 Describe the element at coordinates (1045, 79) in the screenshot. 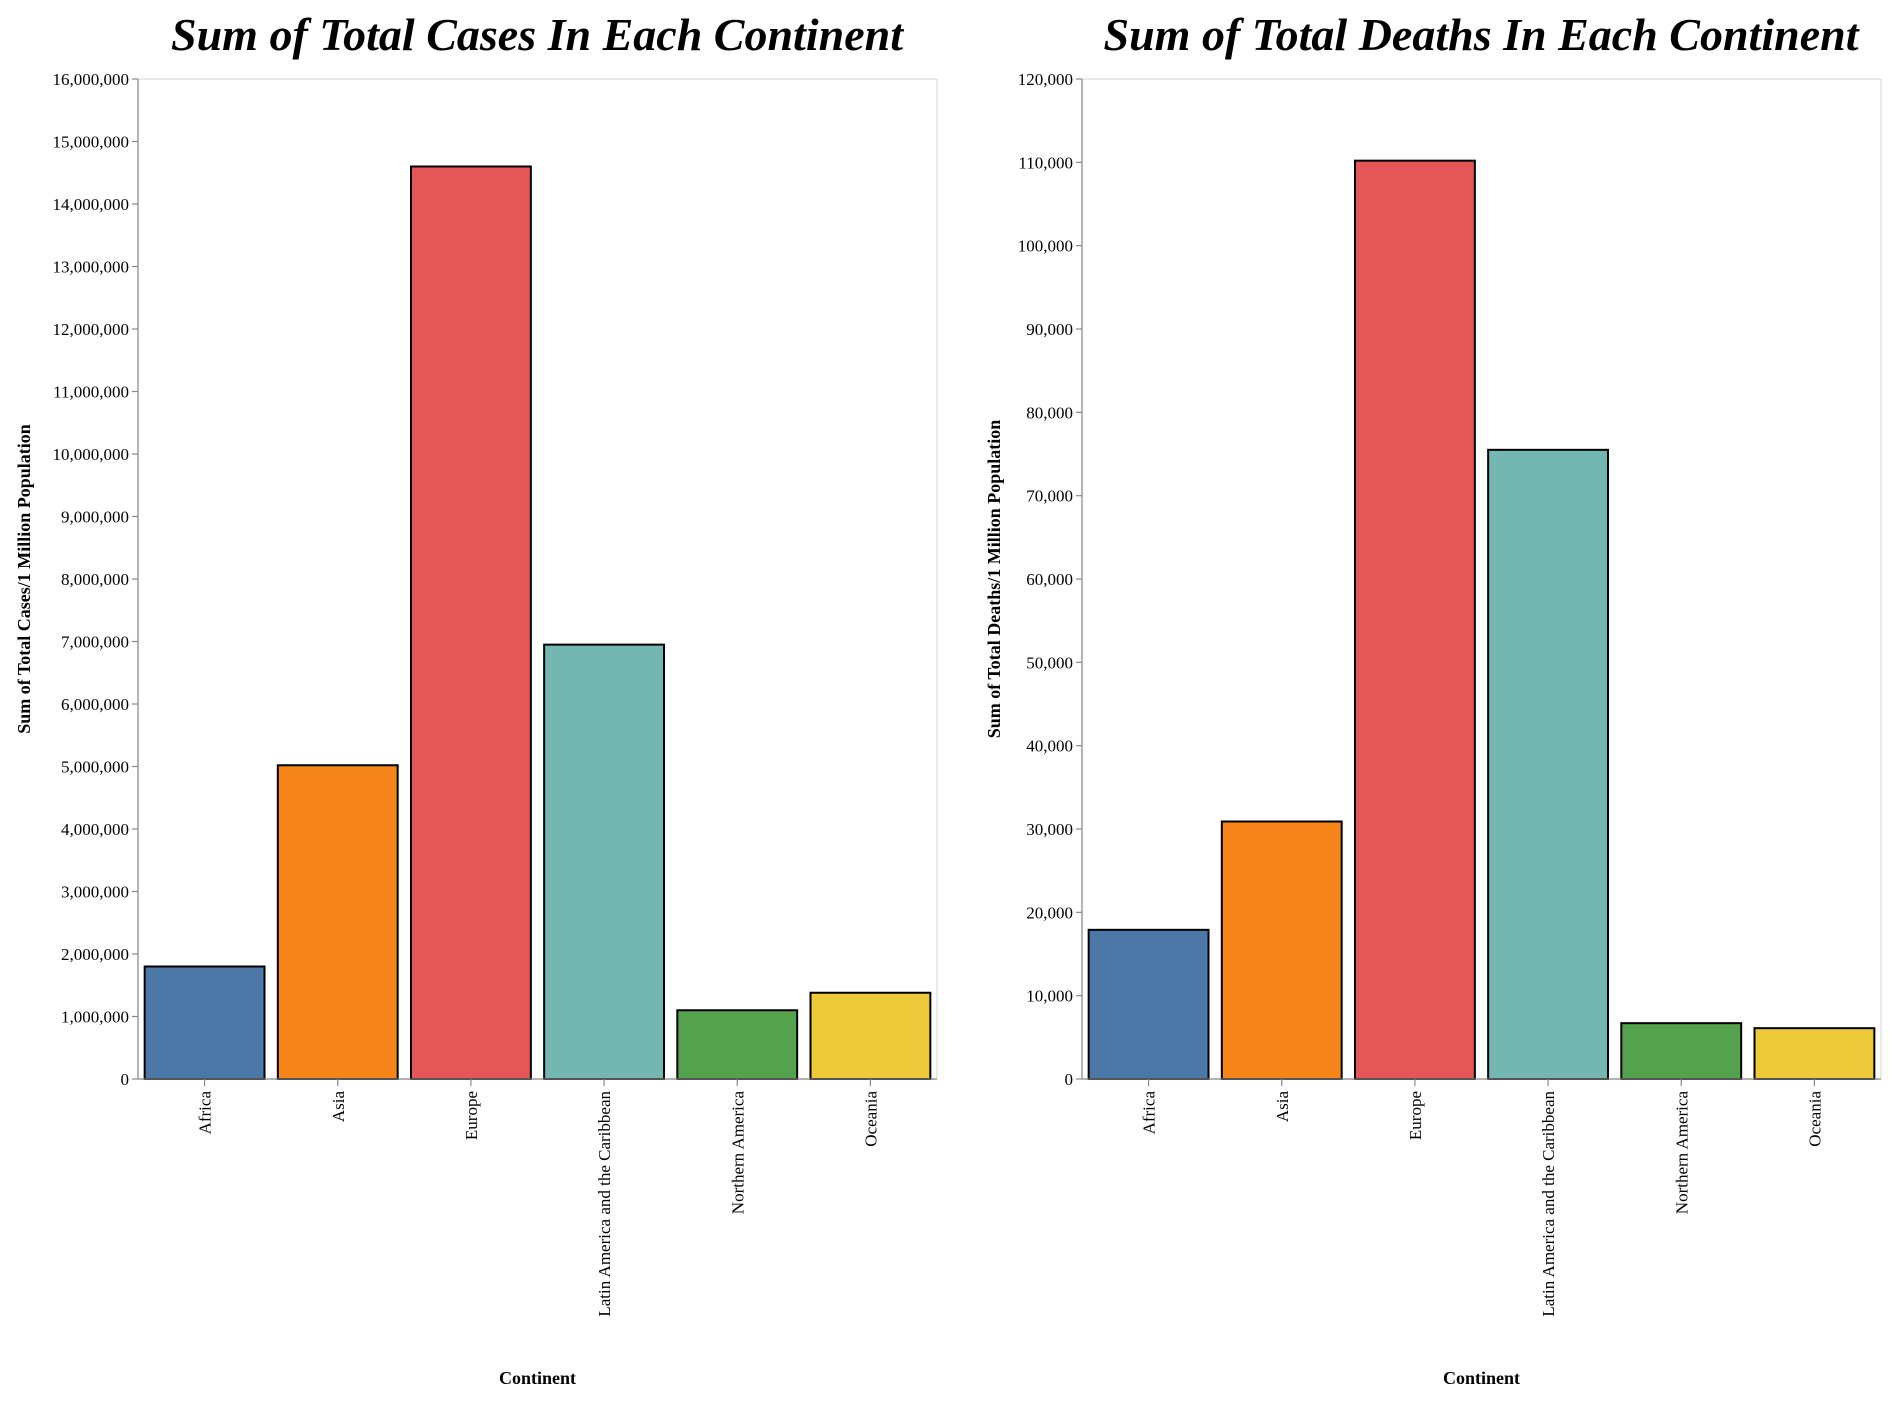

I see `chart-2-y-tick-label-12: 120,000` at that location.